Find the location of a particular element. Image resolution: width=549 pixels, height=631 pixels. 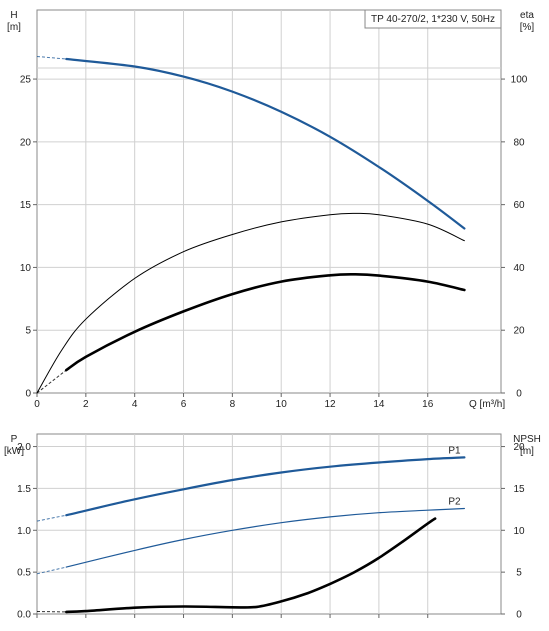

panel1-right-tick-label: 40 is located at coordinates (519, 268).